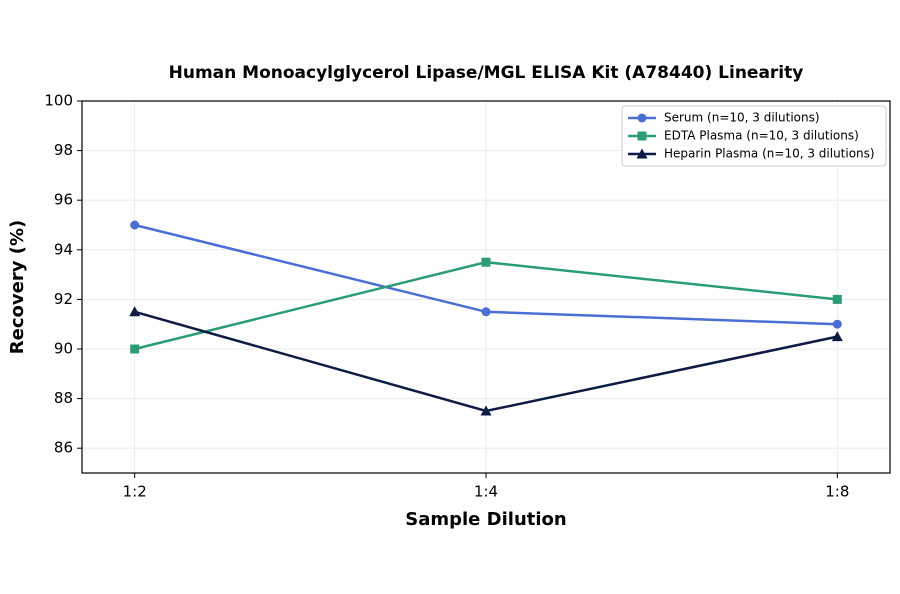  What do you see at coordinates (63, 150) in the screenshot?
I see `y-tick-label: 98` at bounding box center [63, 150].